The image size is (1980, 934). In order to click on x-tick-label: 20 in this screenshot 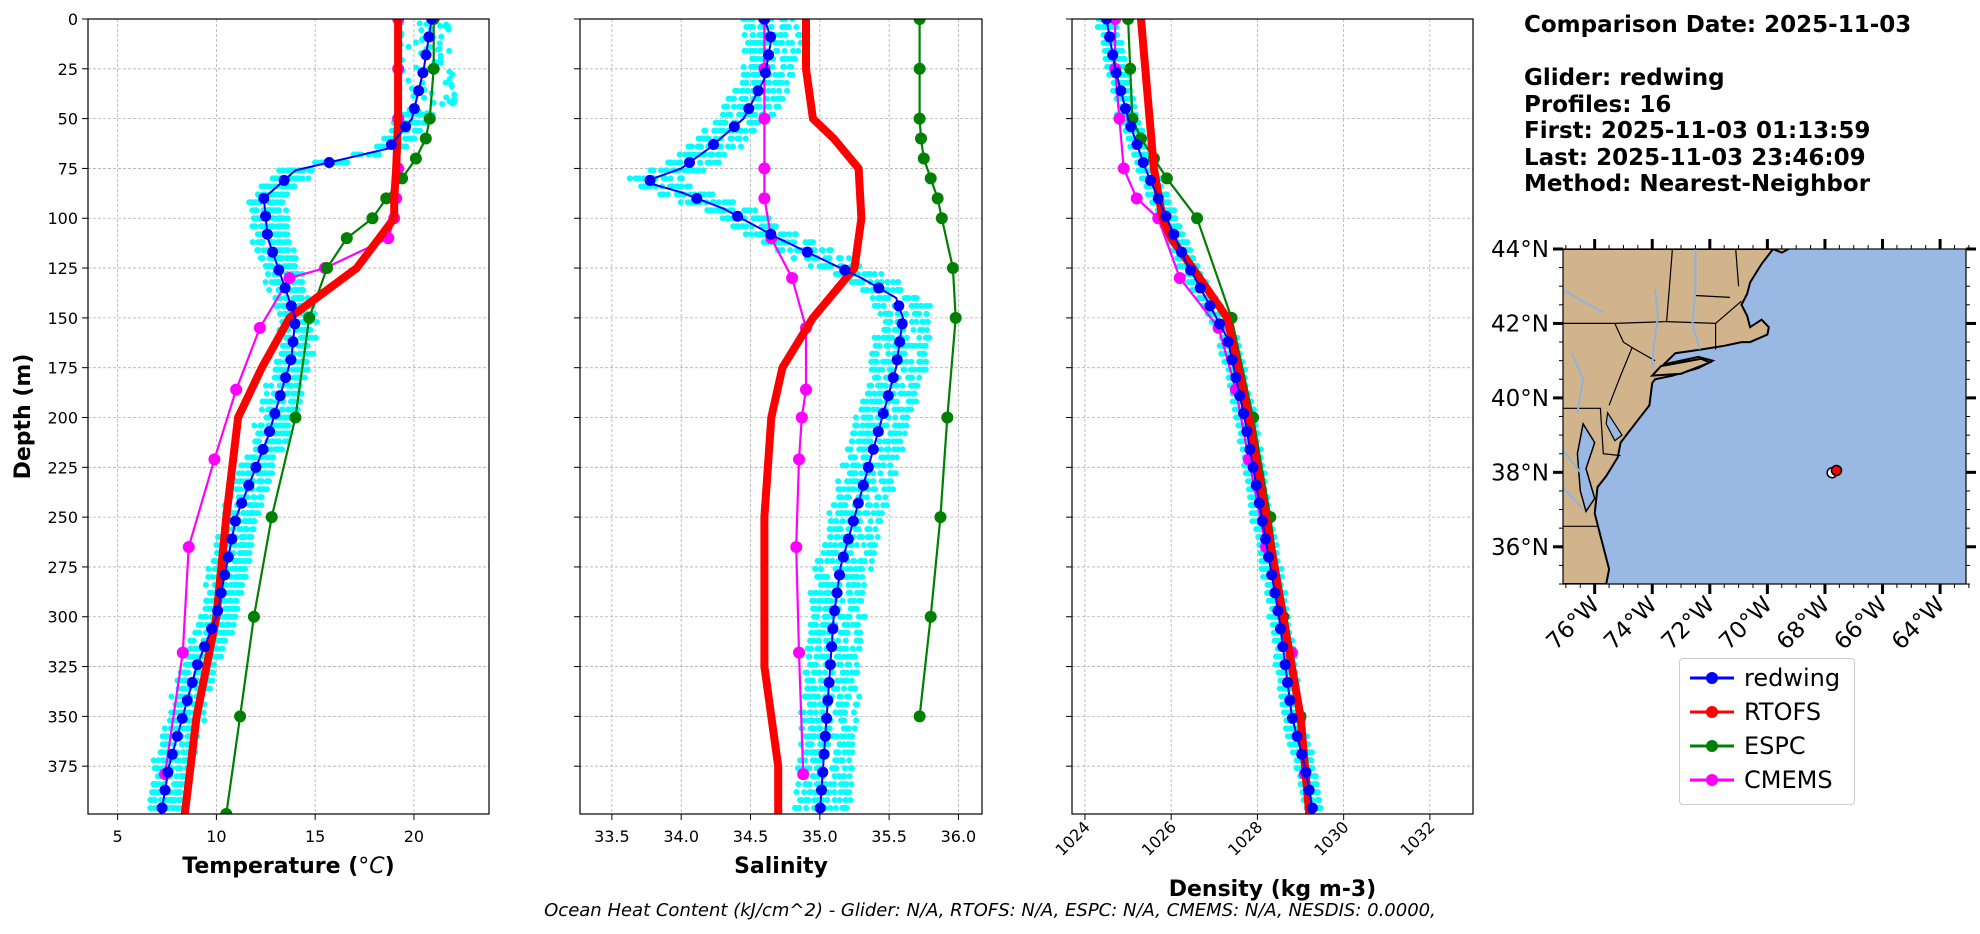, I will do `click(414, 836)`.